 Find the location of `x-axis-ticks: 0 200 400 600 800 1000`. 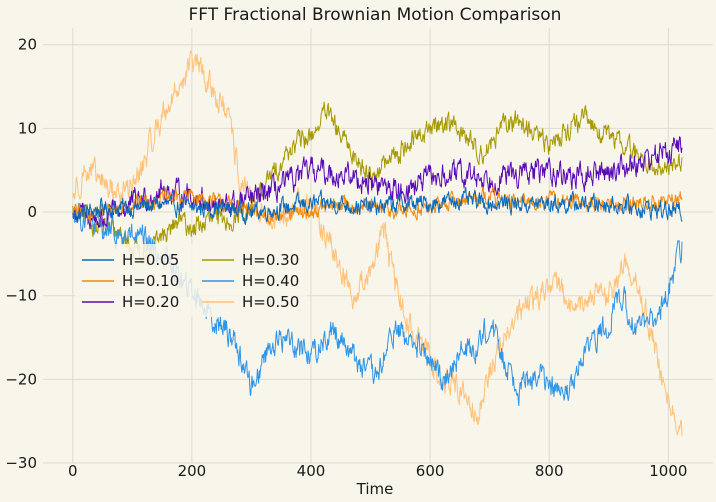

x-axis-ticks: 0 200 400 600 800 1000 is located at coordinates (377, 471).